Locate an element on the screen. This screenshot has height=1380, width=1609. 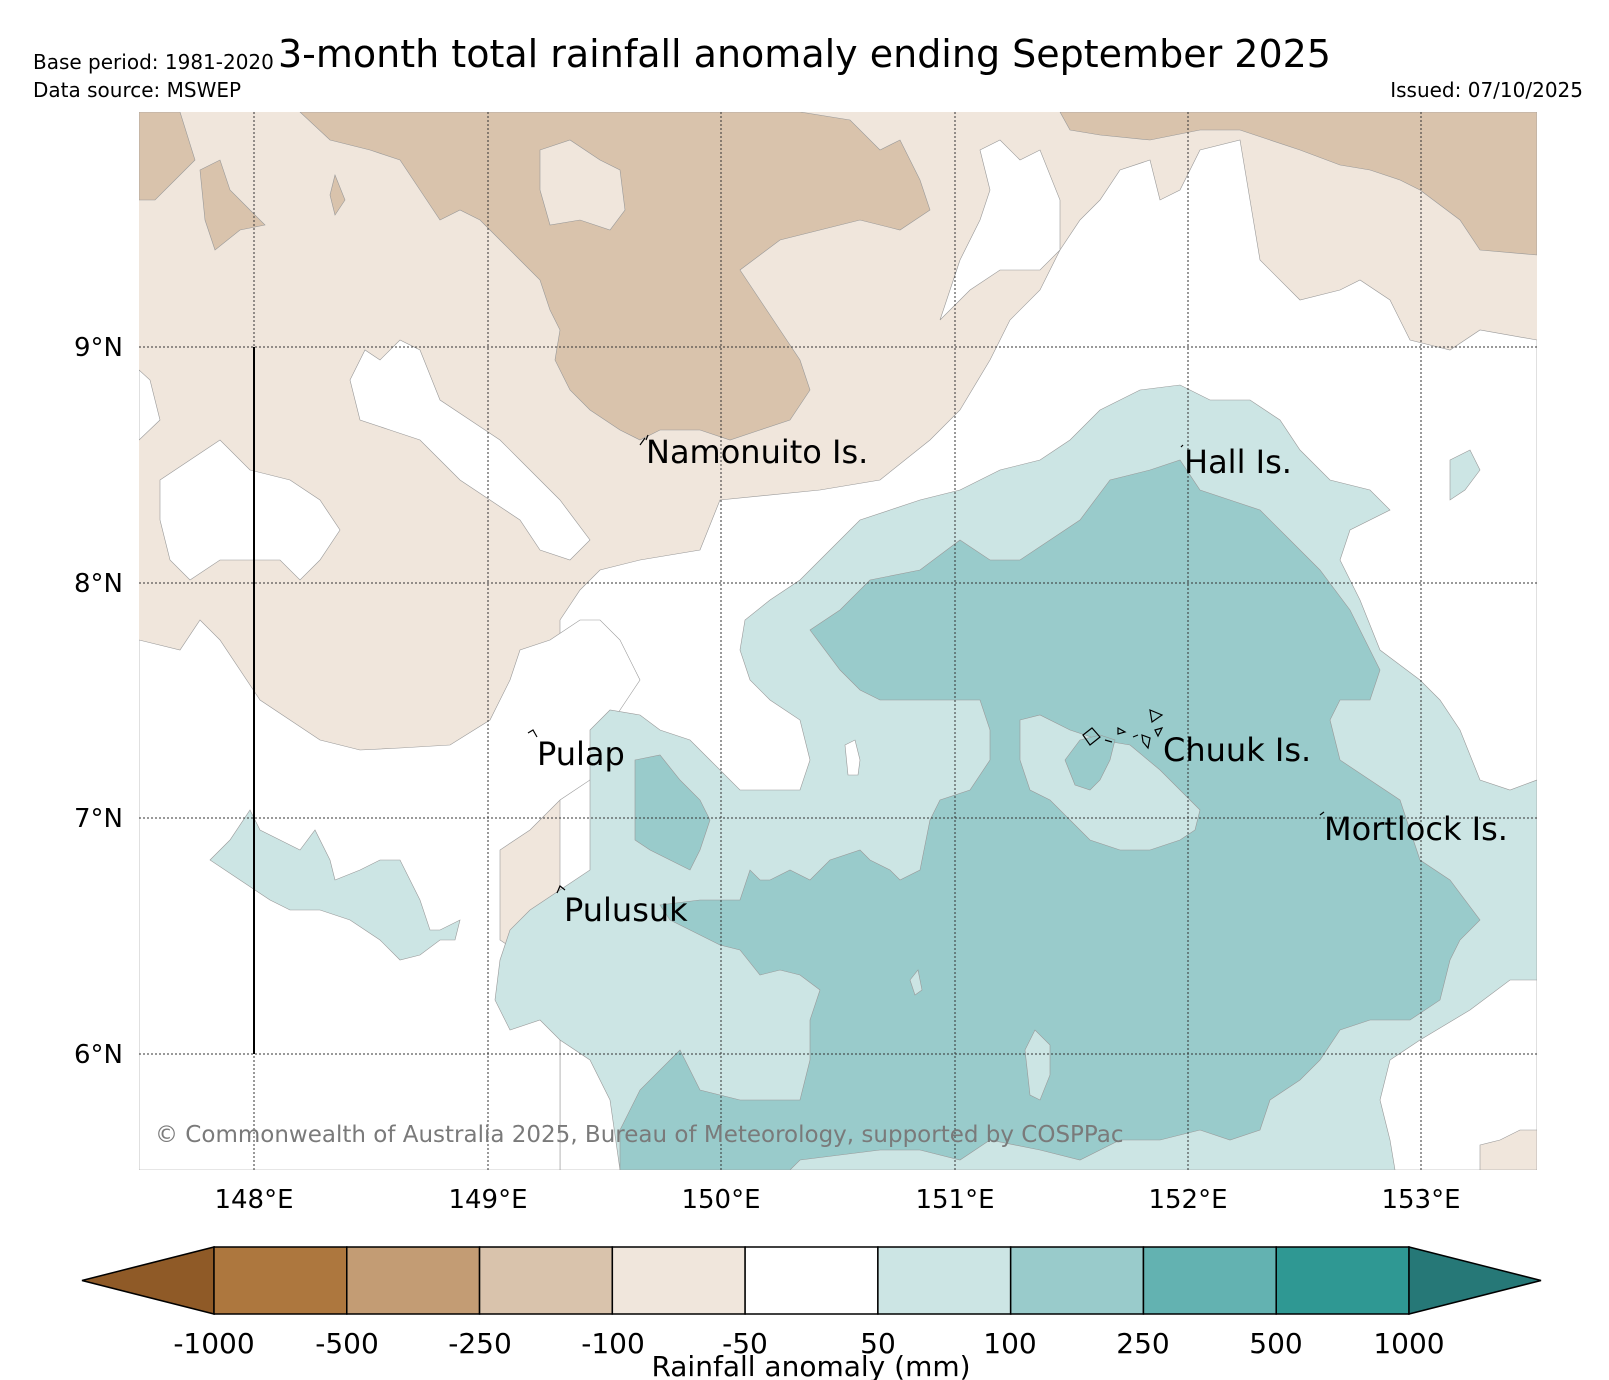
colorbar-tick-label: 1000 is located at coordinates (1408, 1343).